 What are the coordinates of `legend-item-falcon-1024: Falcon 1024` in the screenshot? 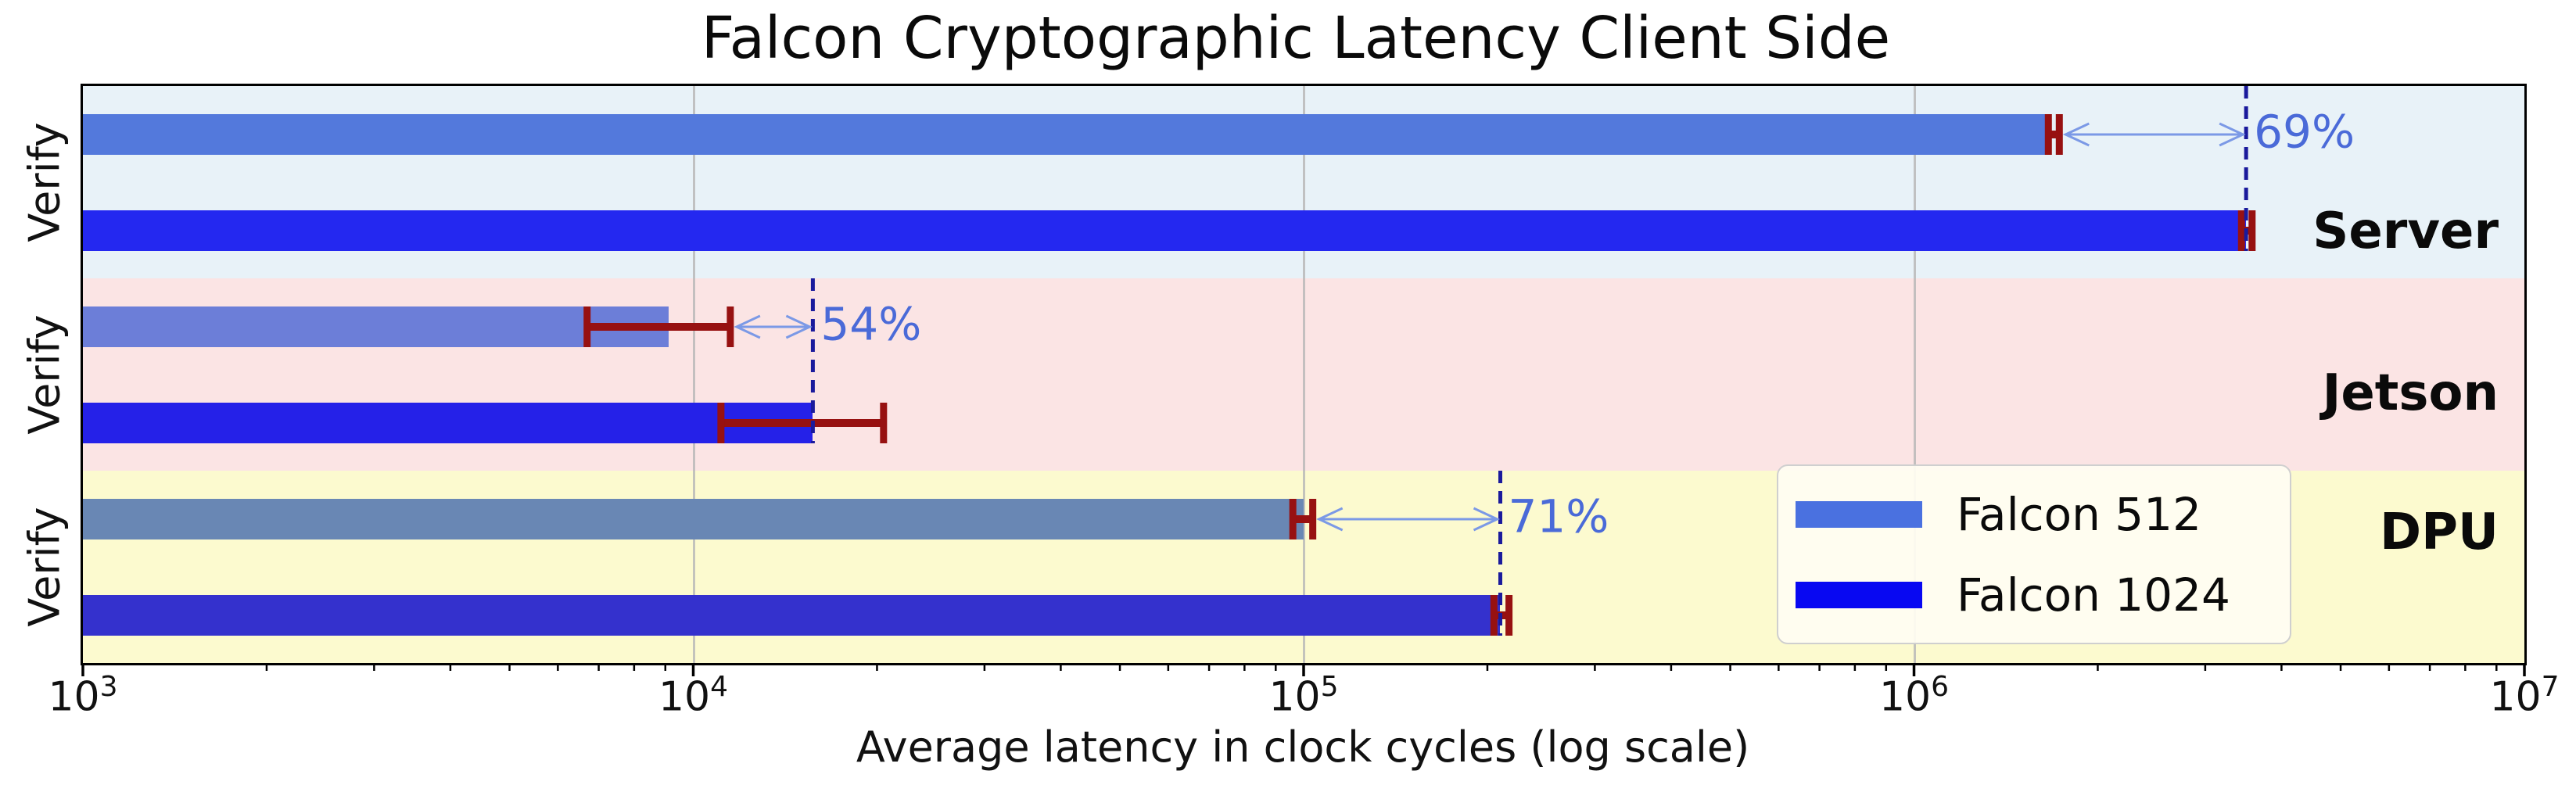 It's located at (2043, 595).